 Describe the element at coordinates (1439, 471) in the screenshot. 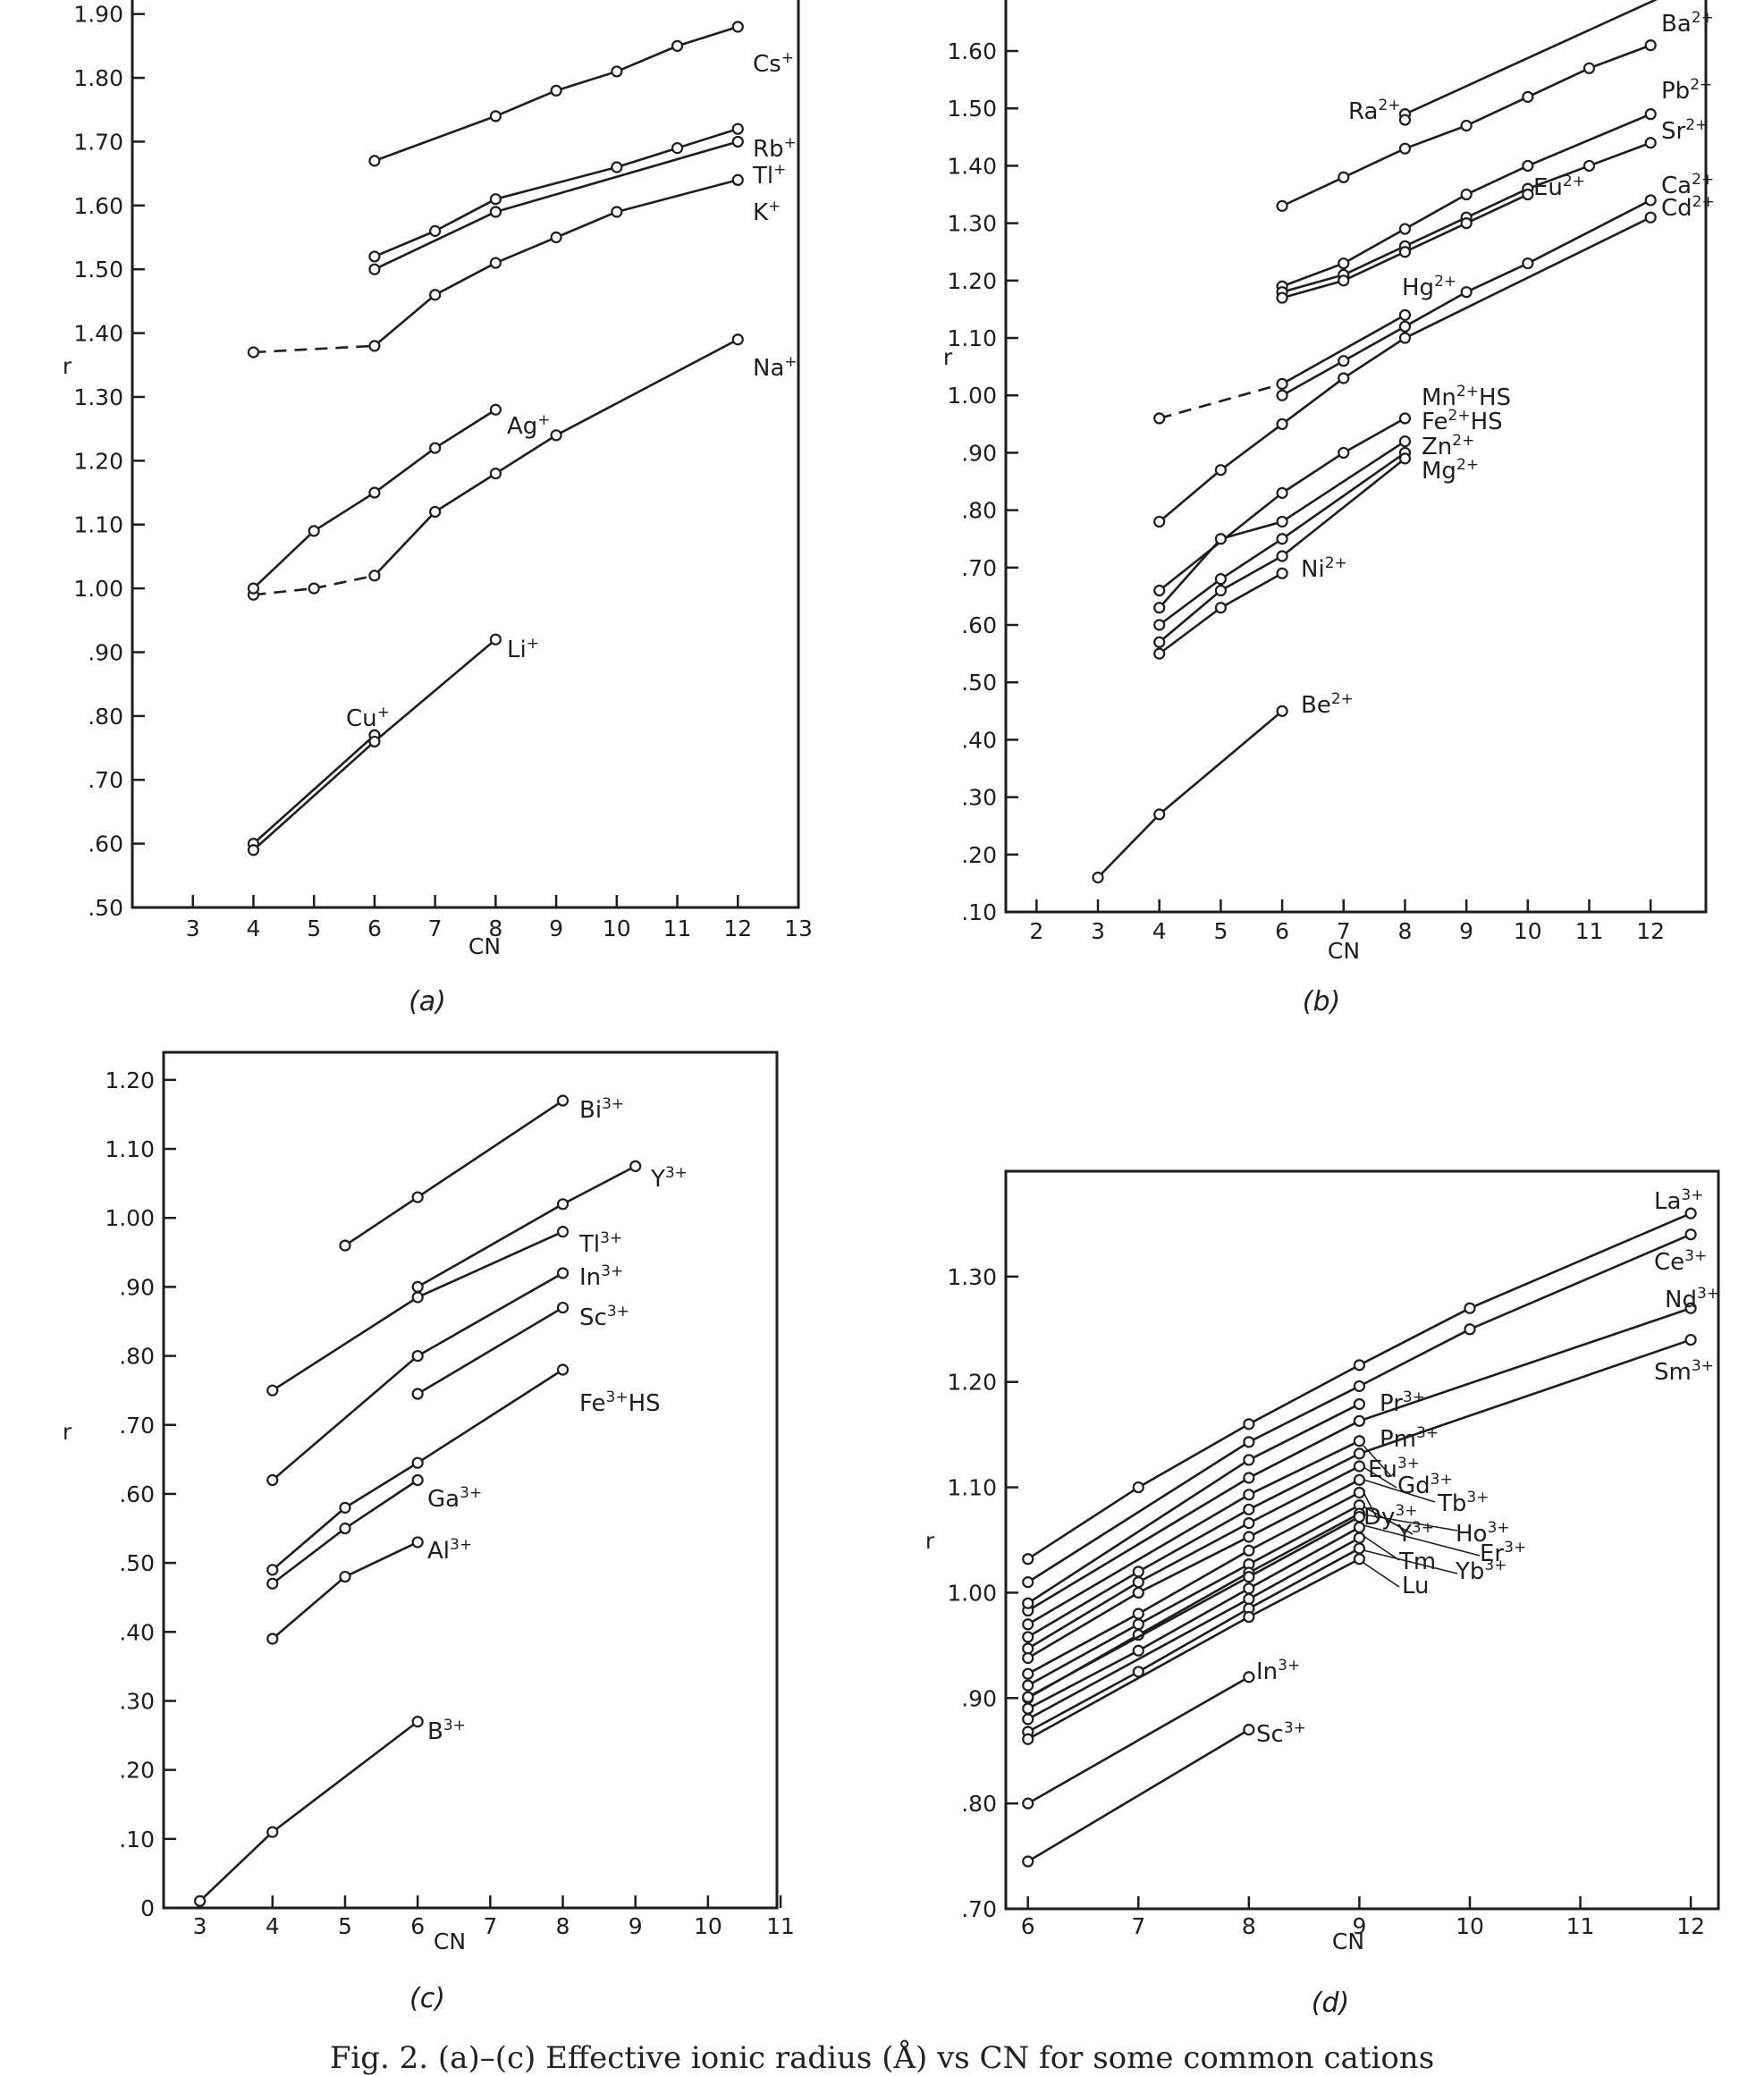

I see `ion-symbol: Mg` at that location.